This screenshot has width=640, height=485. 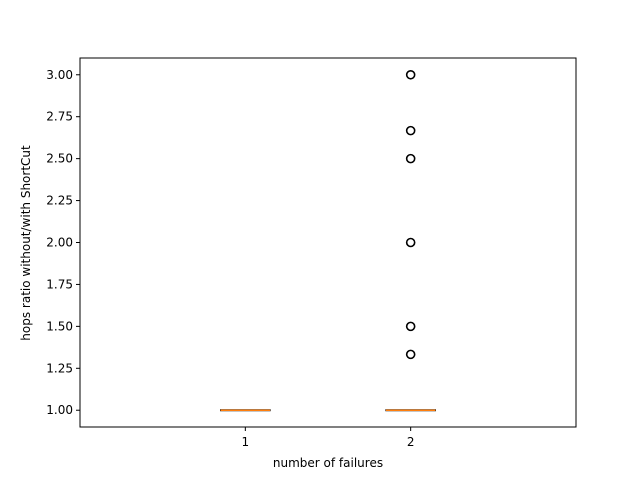 What do you see at coordinates (59, 117) in the screenshot?
I see `y-tick-label: 2.75` at bounding box center [59, 117].